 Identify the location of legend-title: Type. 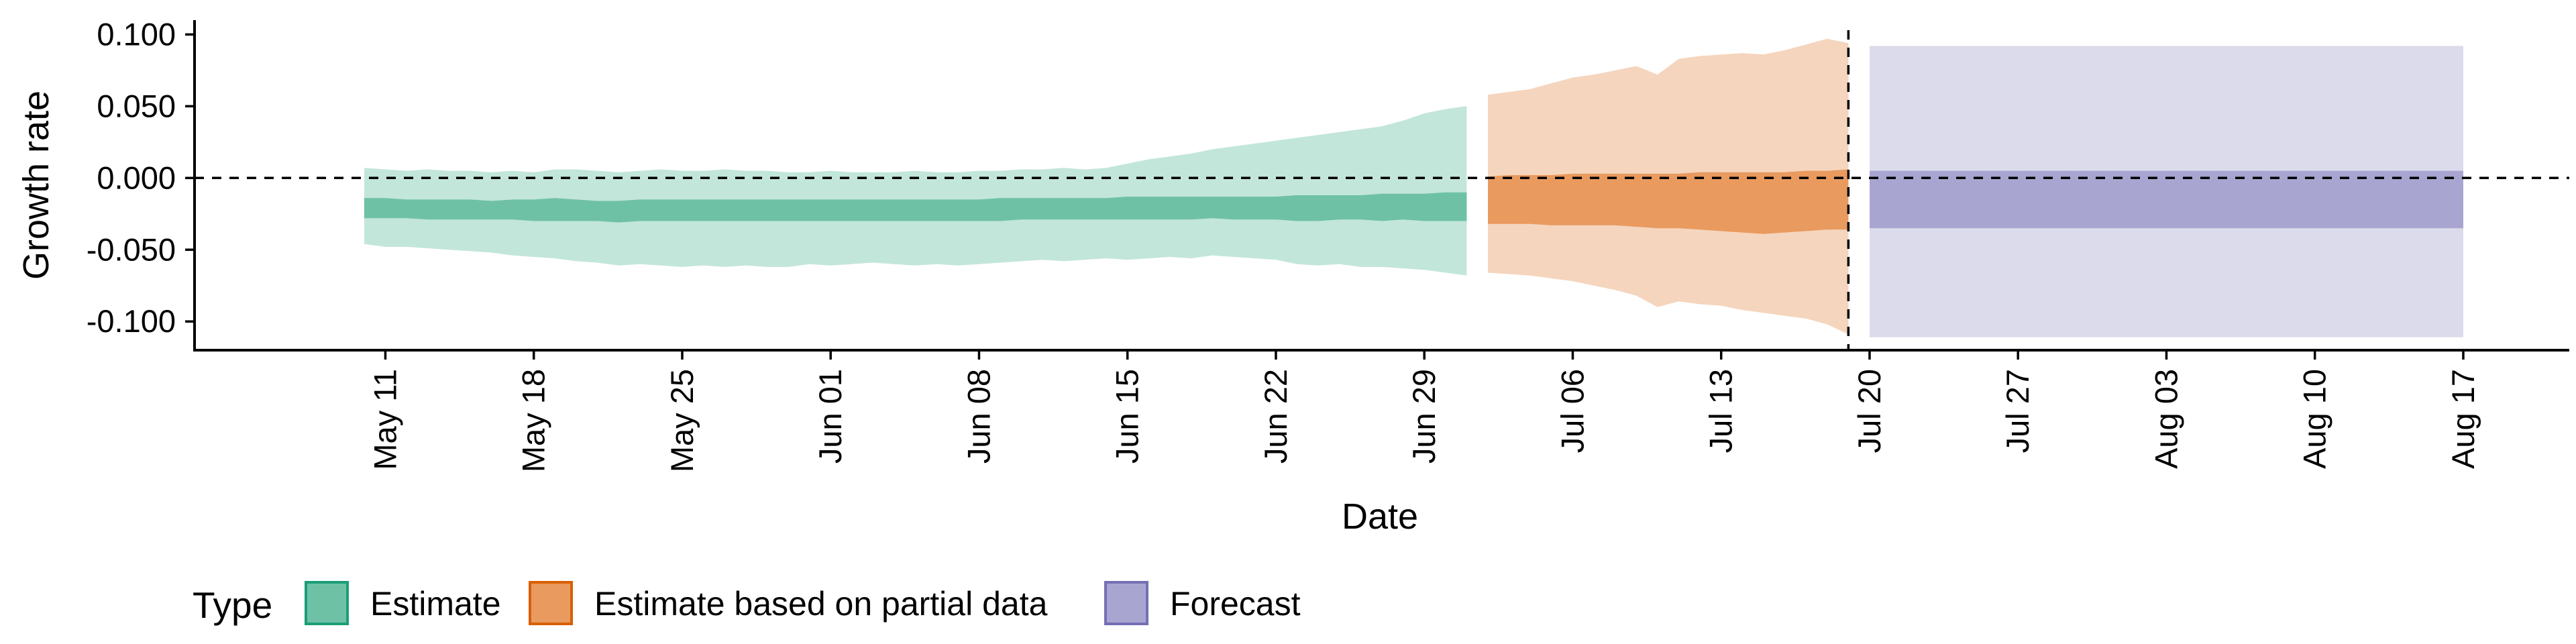
(232, 605).